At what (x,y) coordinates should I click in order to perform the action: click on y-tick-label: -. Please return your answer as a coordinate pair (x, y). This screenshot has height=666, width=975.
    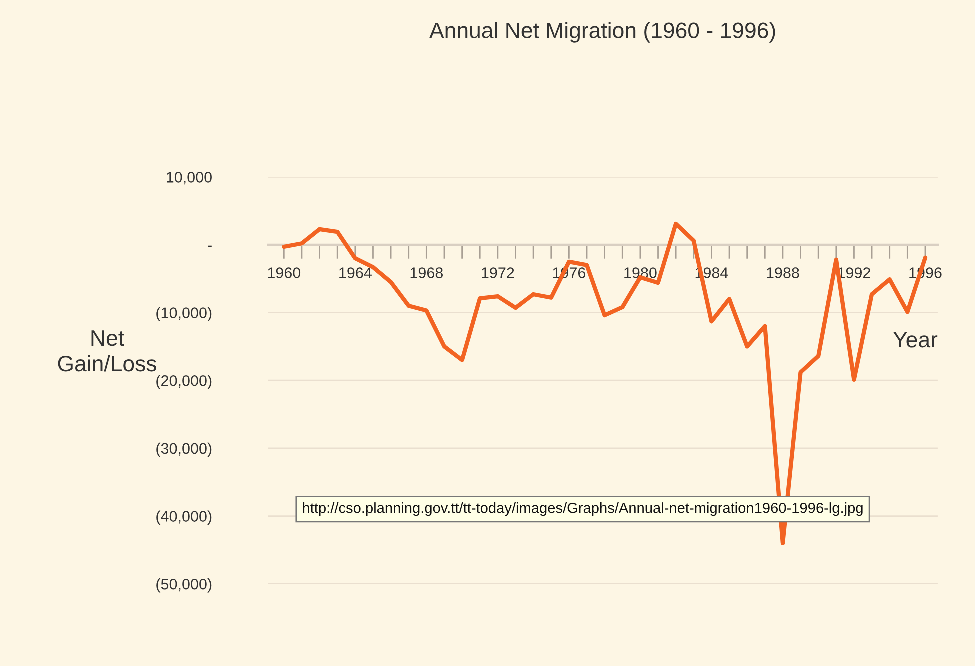
    Looking at the image, I should click on (210, 247).